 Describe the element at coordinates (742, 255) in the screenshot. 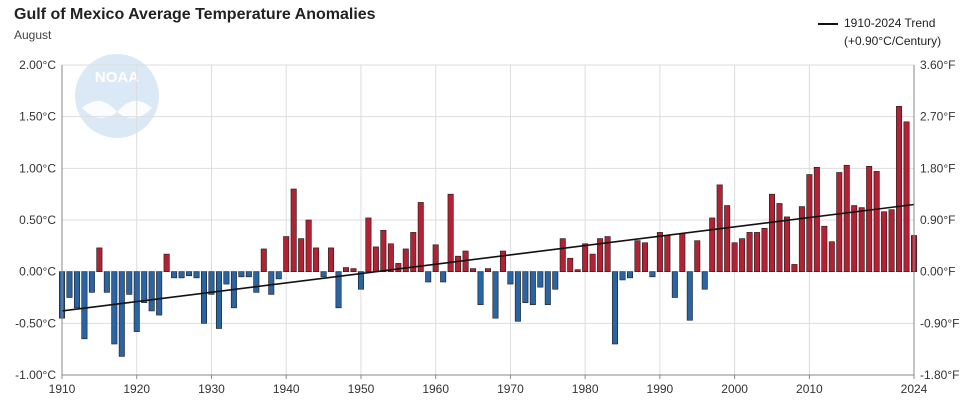

I see `bar-2001` at that location.